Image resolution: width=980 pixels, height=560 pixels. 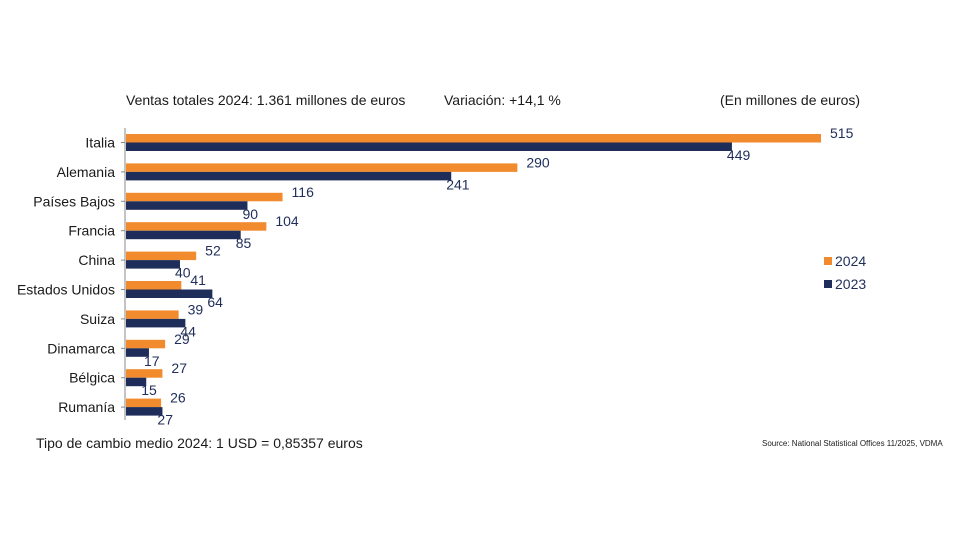 I want to click on value-label-2023-italia: 449, so click(x=739, y=155).